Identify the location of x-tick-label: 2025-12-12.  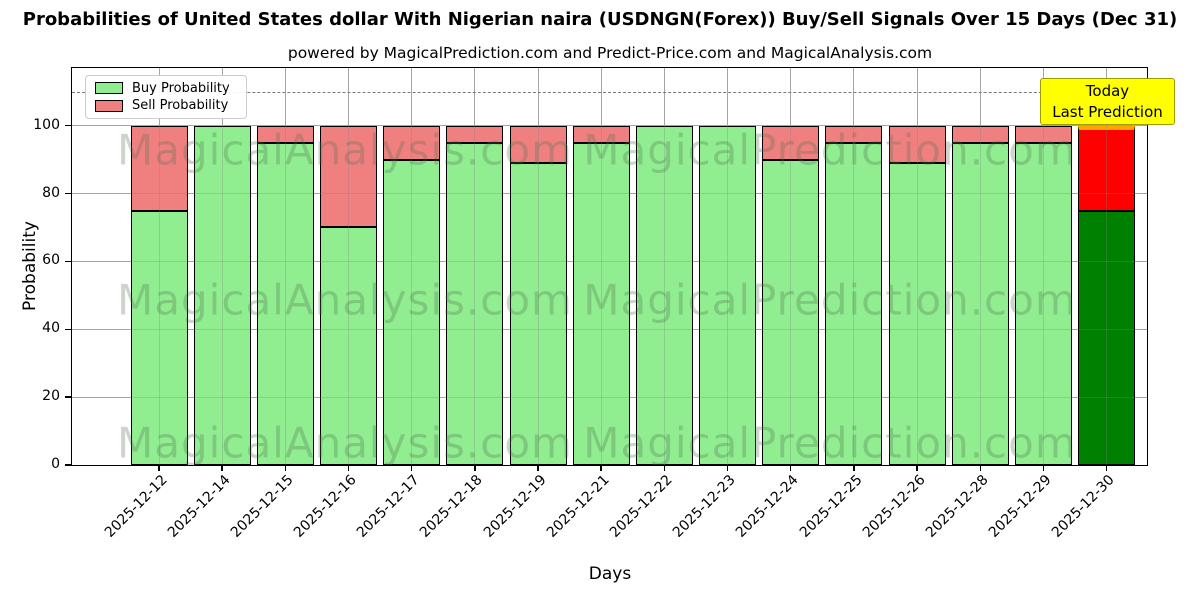
(136, 506).